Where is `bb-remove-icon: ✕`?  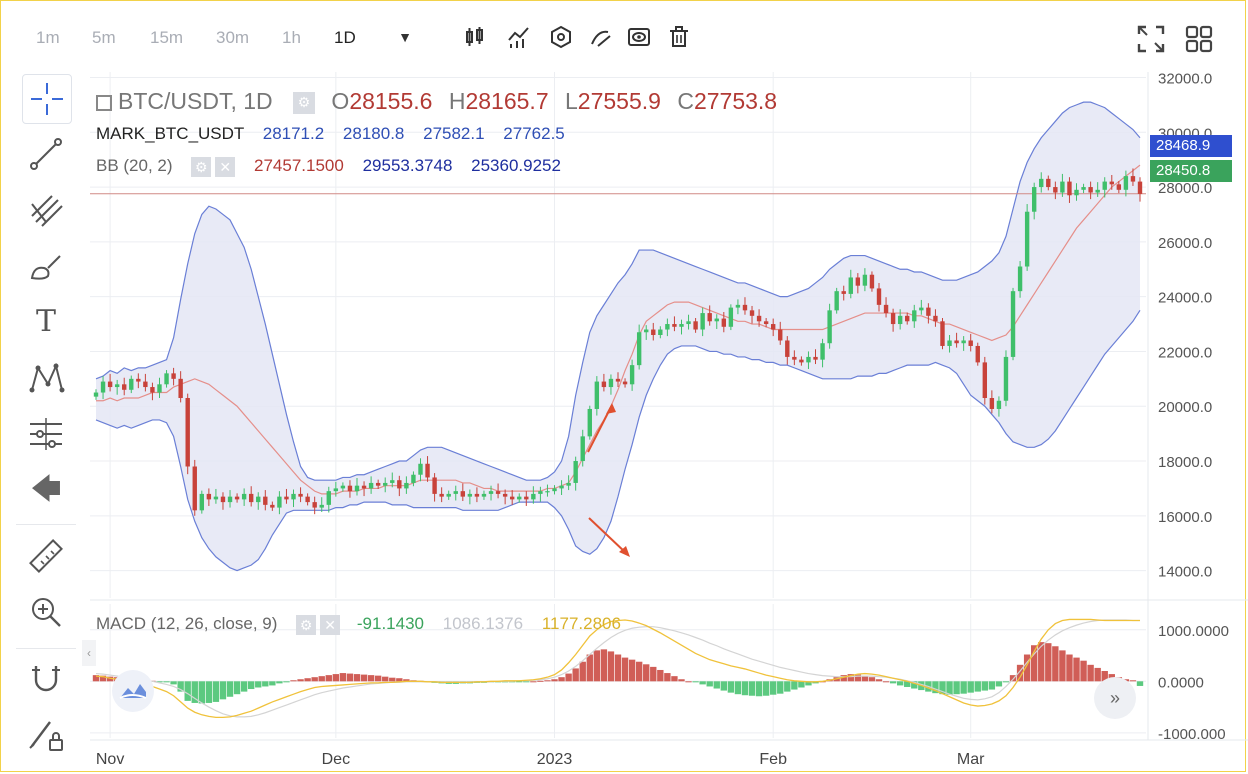 bb-remove-icon: ✕ is located at coordinates (225, 166).